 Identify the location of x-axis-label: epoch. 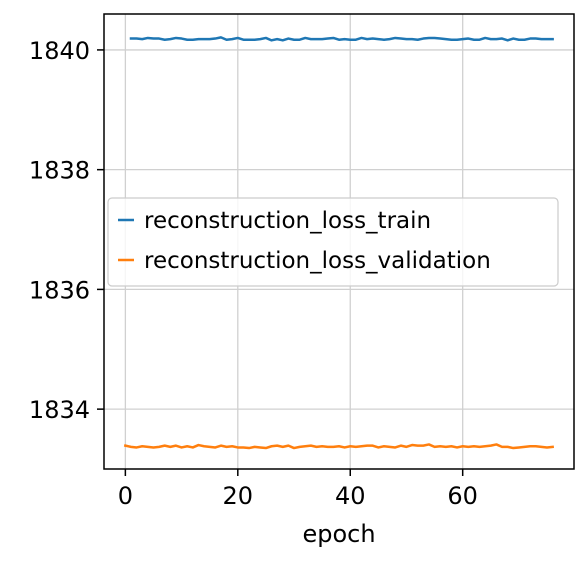
(338, 534).